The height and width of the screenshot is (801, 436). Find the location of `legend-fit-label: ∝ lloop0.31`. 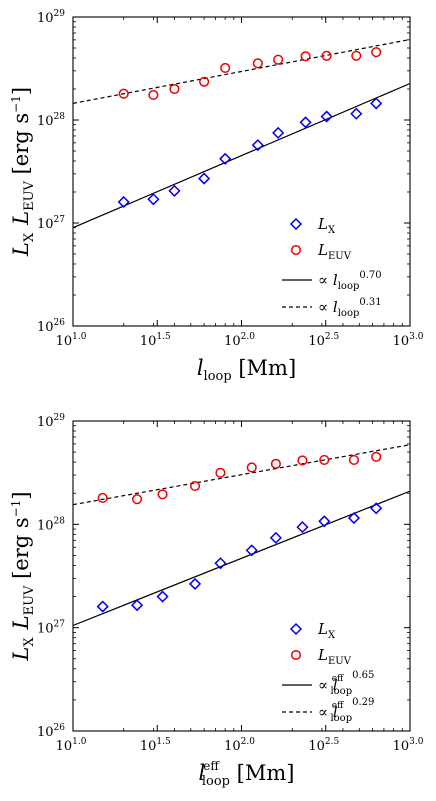

legend-fit-label: ∝ lloop0.31 is located at coordinates (350, 308).